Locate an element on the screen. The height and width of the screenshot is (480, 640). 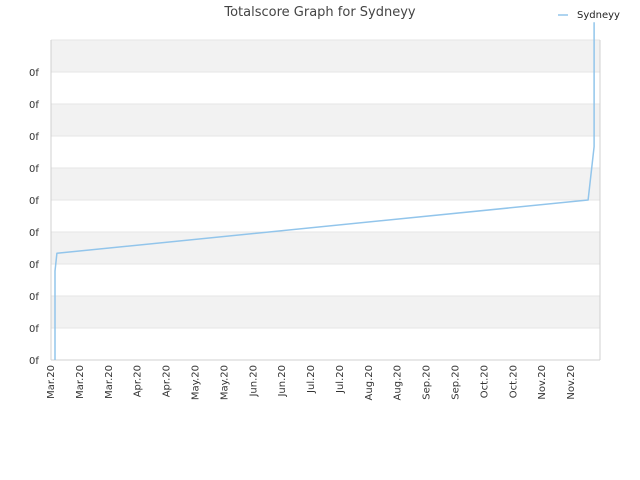
legend: Sydneyy is located at coordinates (589, 15).